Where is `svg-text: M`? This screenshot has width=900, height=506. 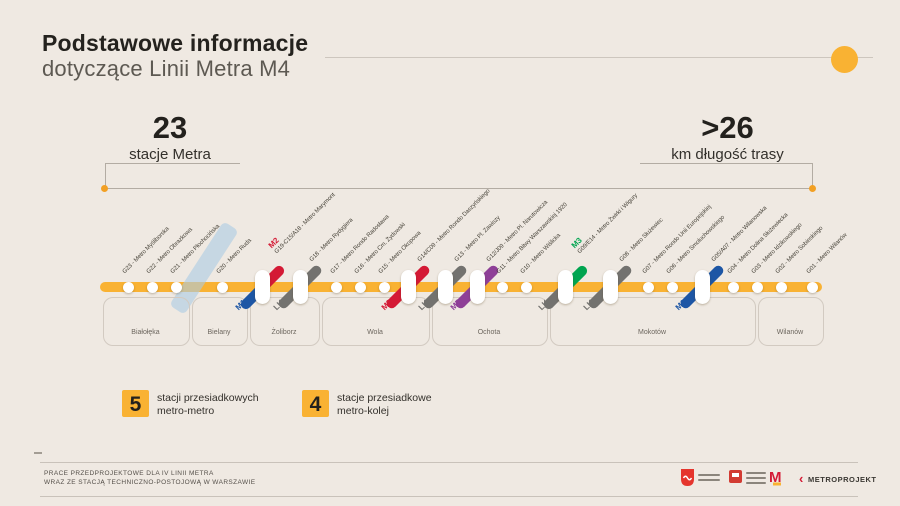
svg-text: M is located at coordinates (775, 477).